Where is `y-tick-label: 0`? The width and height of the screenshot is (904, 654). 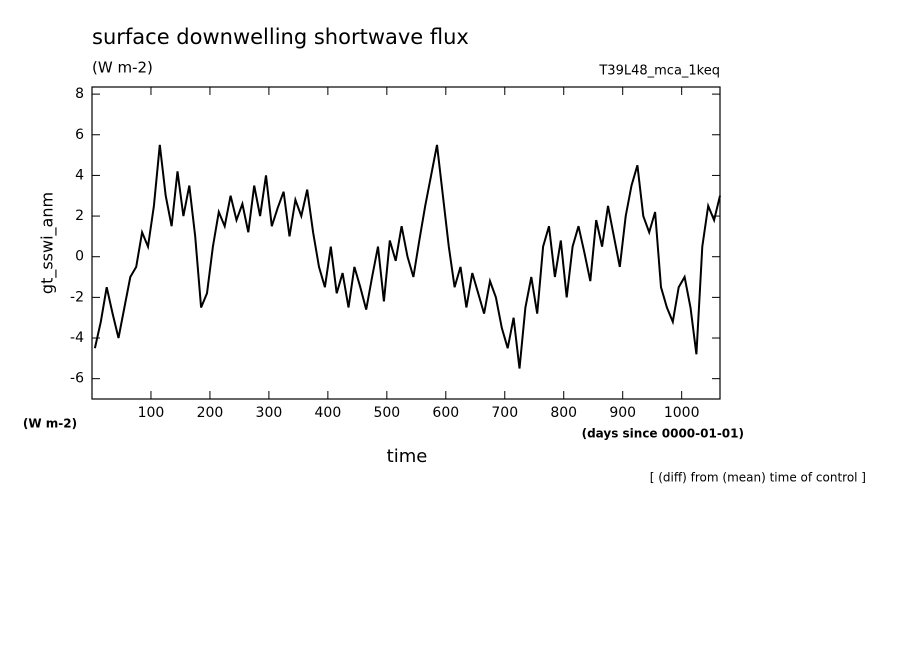
y-tick-label: 0 is located at coordinates (79, 257).